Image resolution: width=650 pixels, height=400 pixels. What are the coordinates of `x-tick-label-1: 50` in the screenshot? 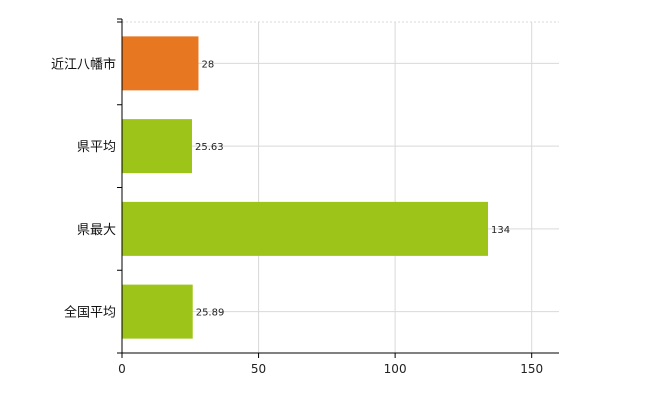 It's located at (258, 369).